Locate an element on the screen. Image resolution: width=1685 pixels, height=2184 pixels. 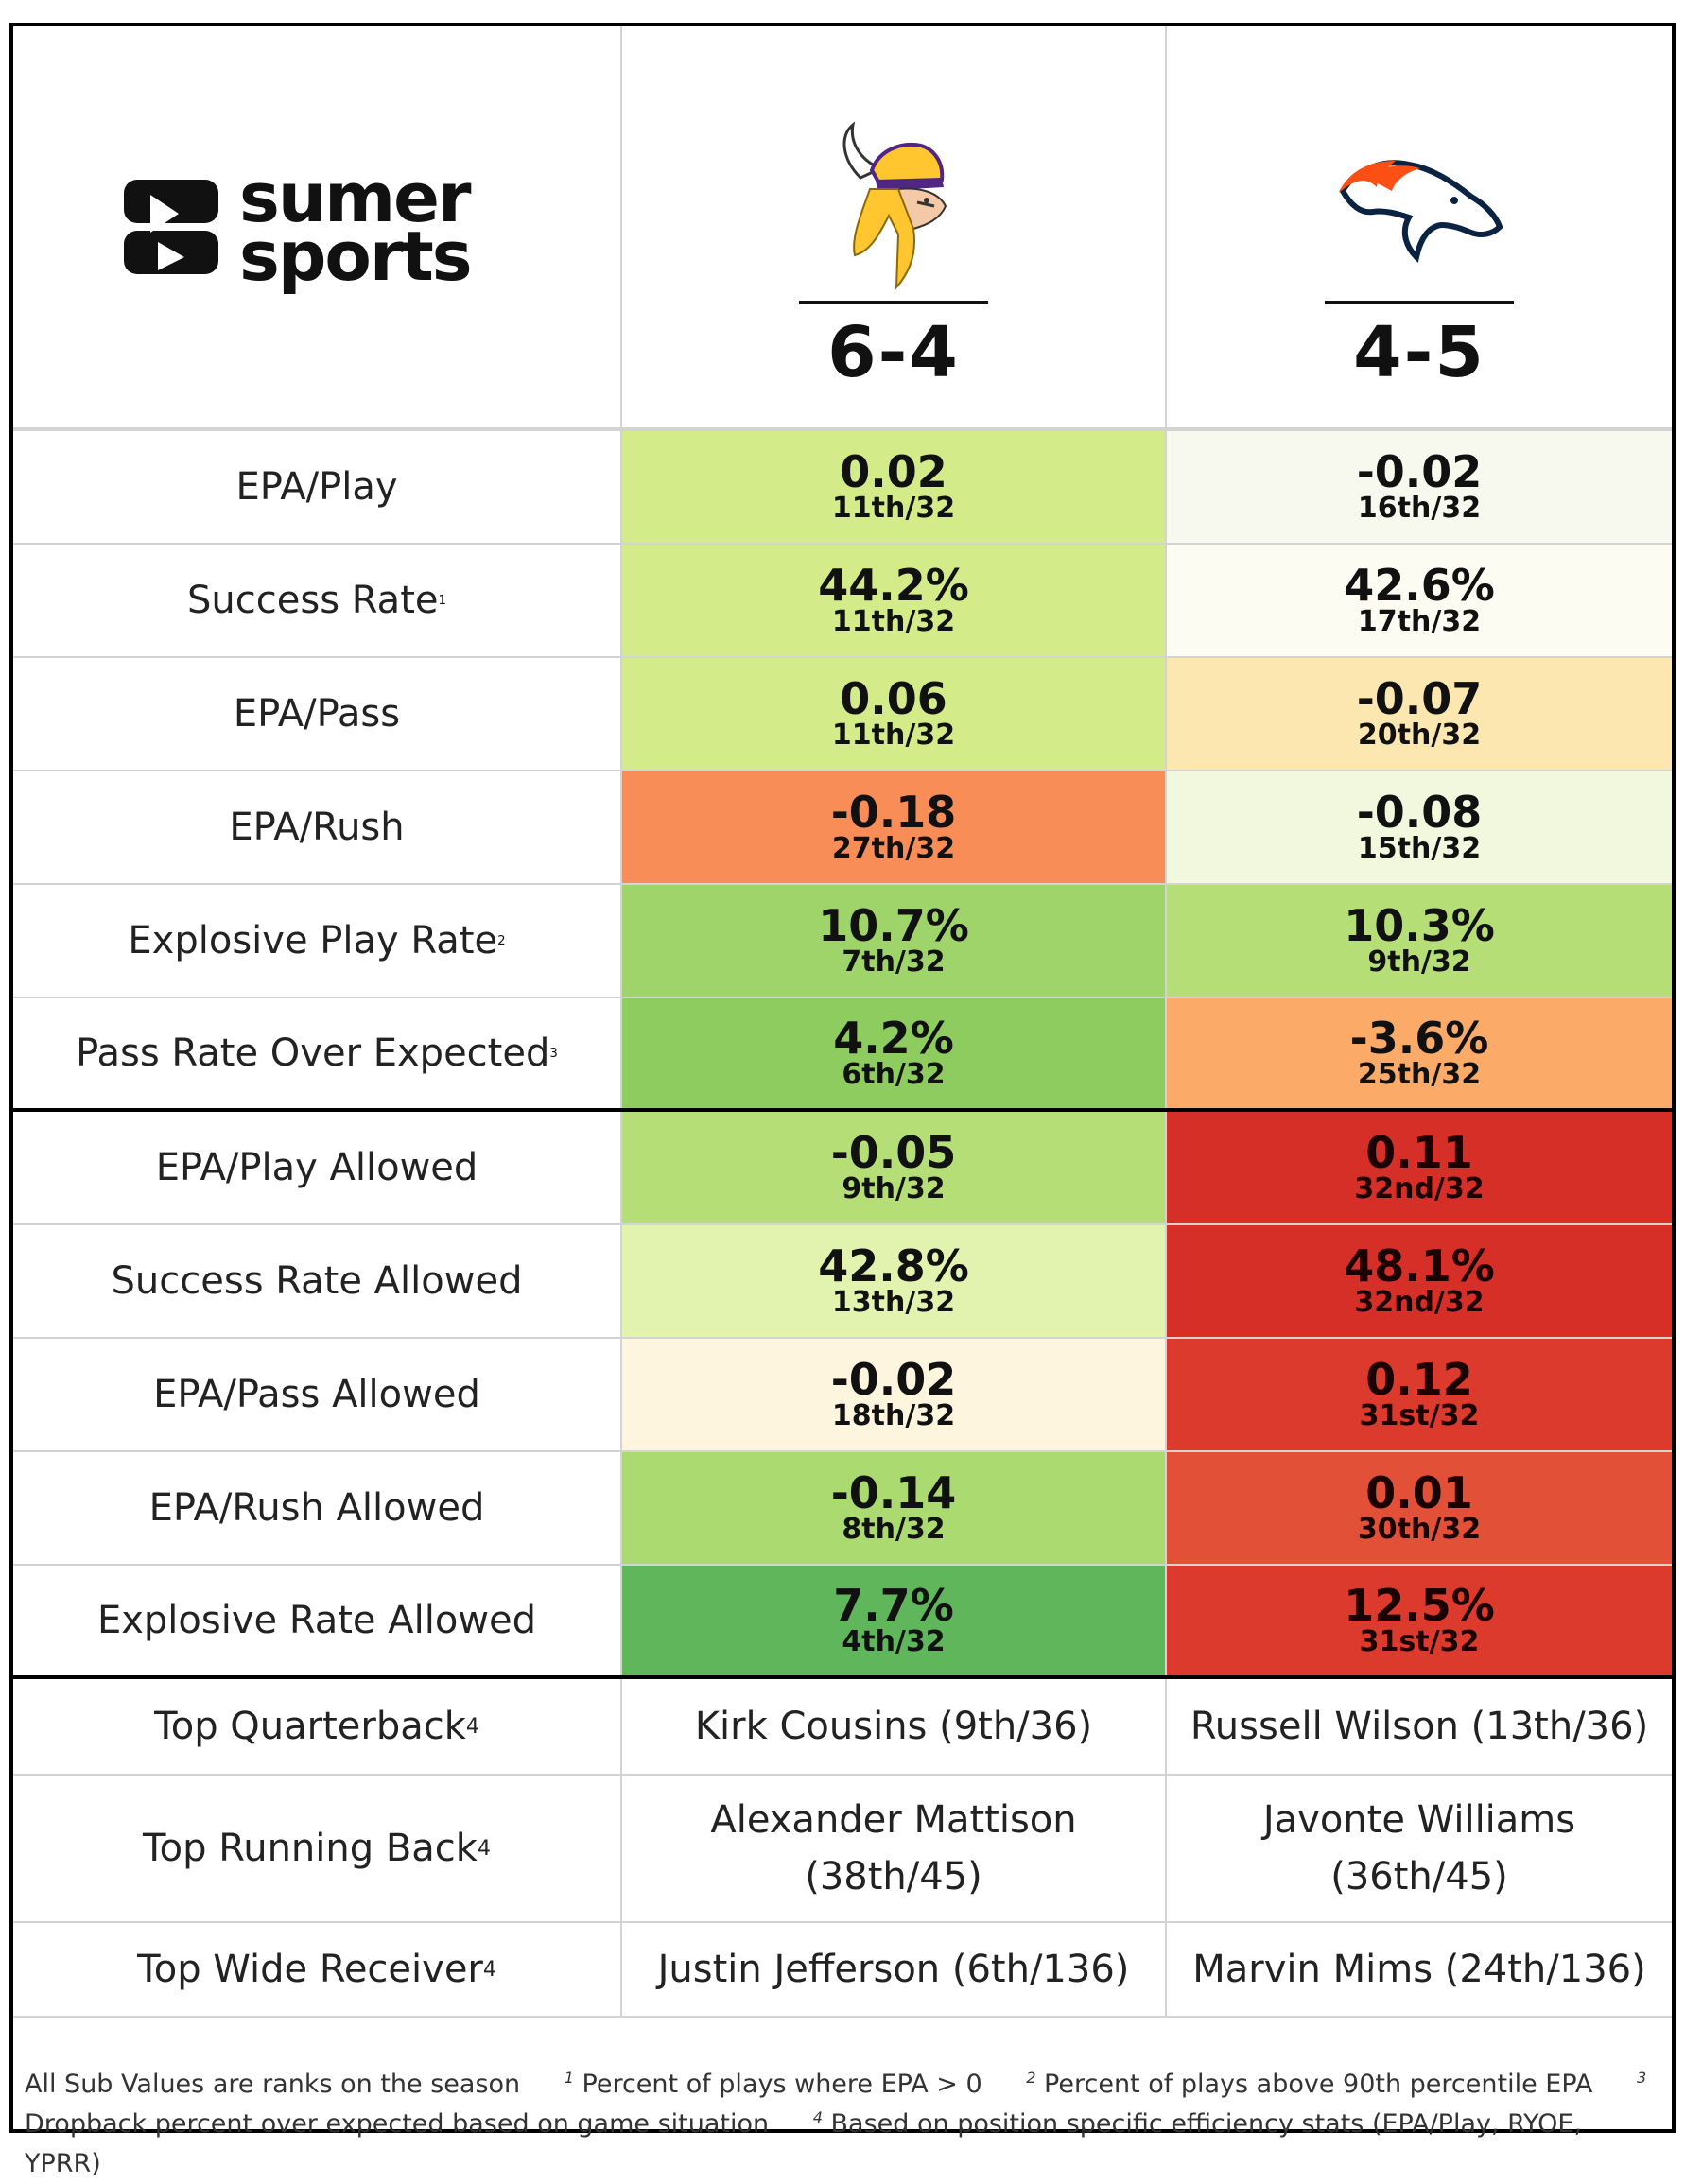
team-b-player-cell: Russell Wilson (13th/36) is located at coordinates (1419, 1726).